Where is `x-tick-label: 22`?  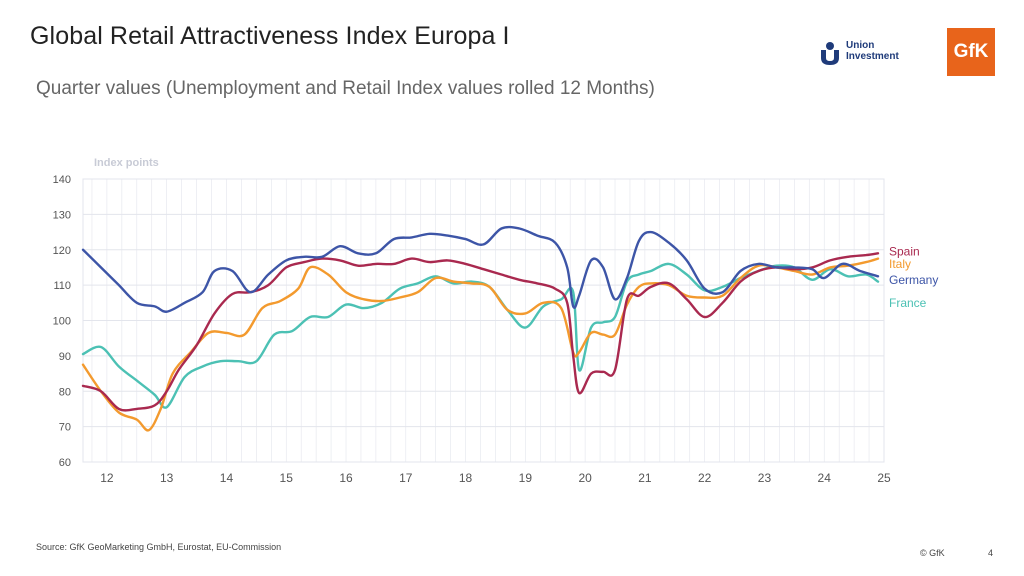
x-tick-label: 22 is located at coordinates (705, 478).